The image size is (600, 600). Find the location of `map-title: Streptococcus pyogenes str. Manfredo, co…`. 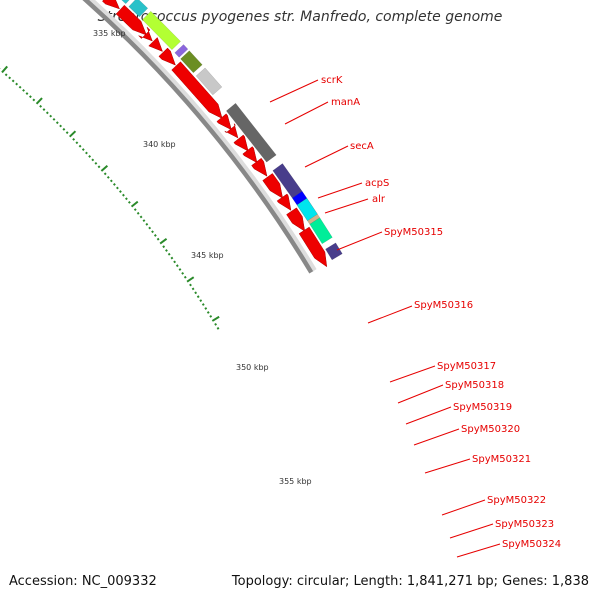

map-title: Streptococcus pyogenes str. Manfredo, co… is located at coordinates (300, 17).